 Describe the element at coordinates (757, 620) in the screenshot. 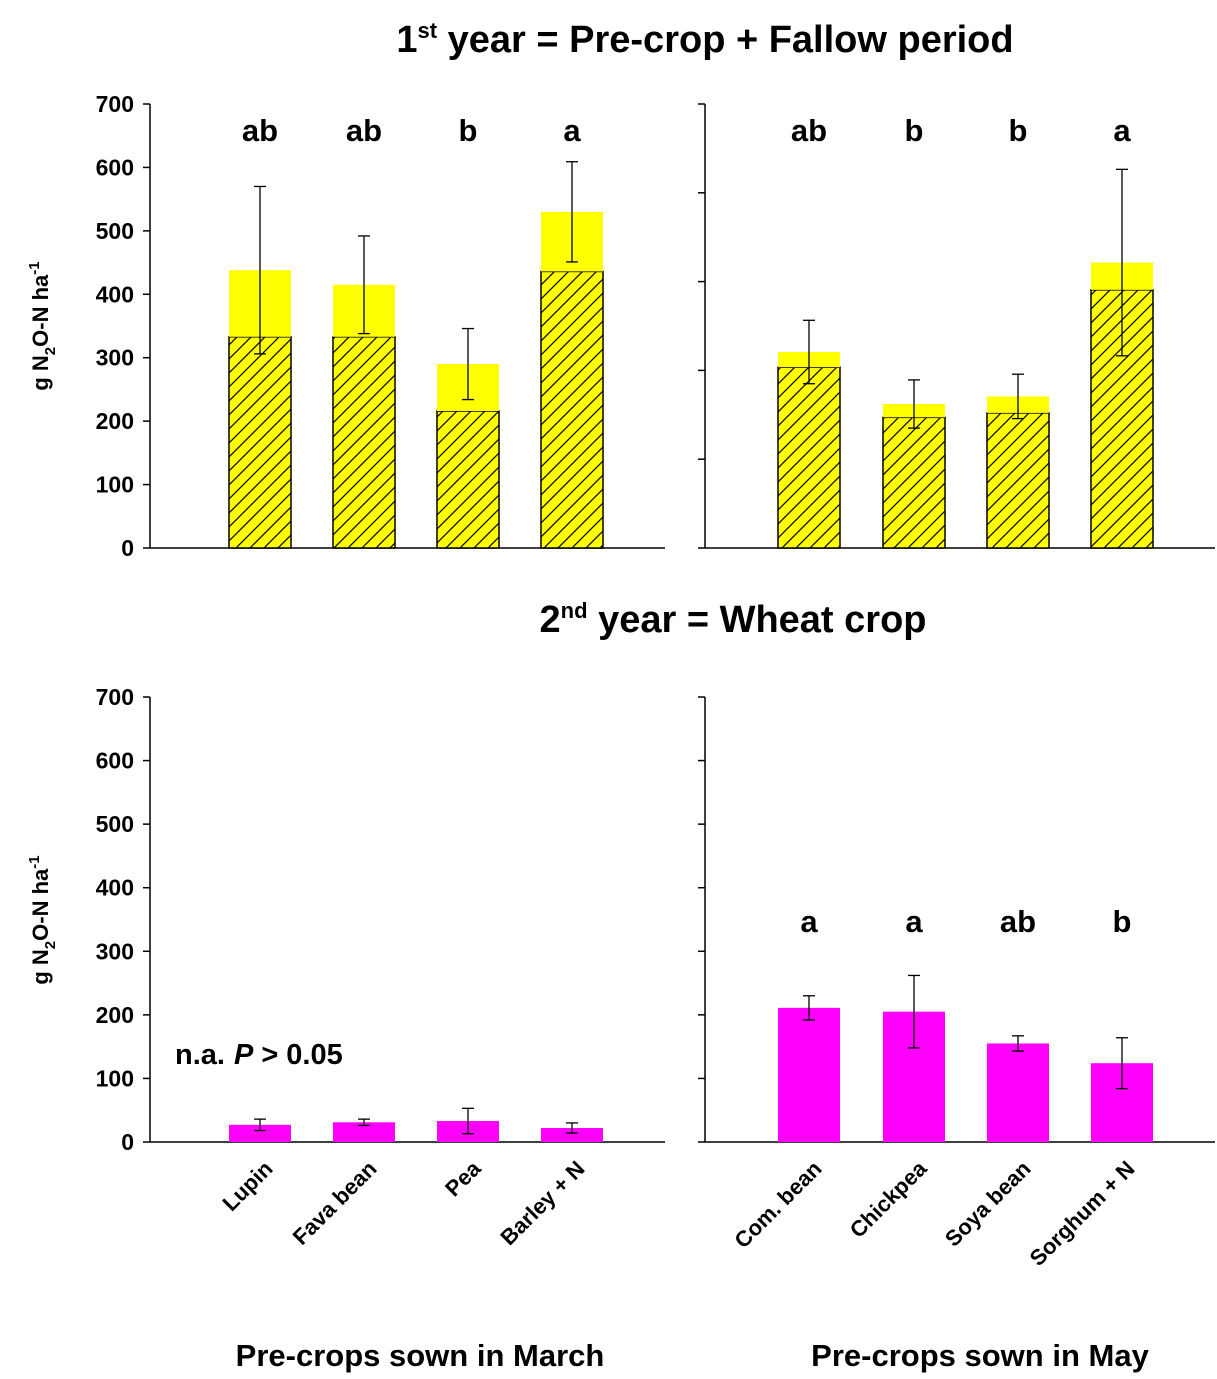

I see `heading-part: year = Wheat crop` at that location.